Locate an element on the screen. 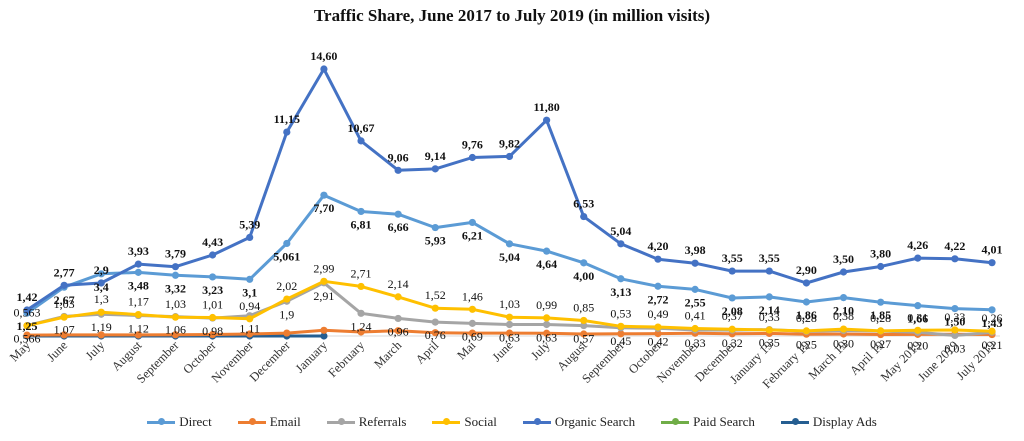 The height and width of the screenshot is (441, 1024). data-label-organic-search: 2,9 is located at coordinates (101, 270).